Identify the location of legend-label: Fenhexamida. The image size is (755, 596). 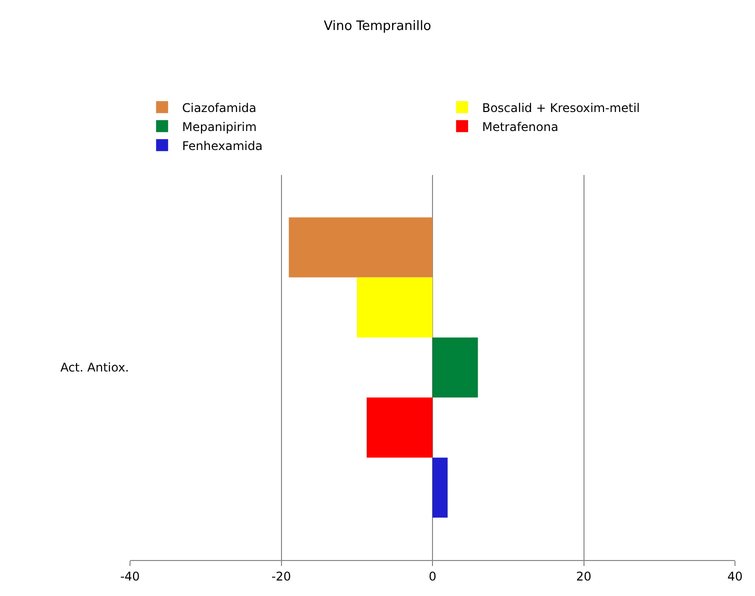
(222, 145).